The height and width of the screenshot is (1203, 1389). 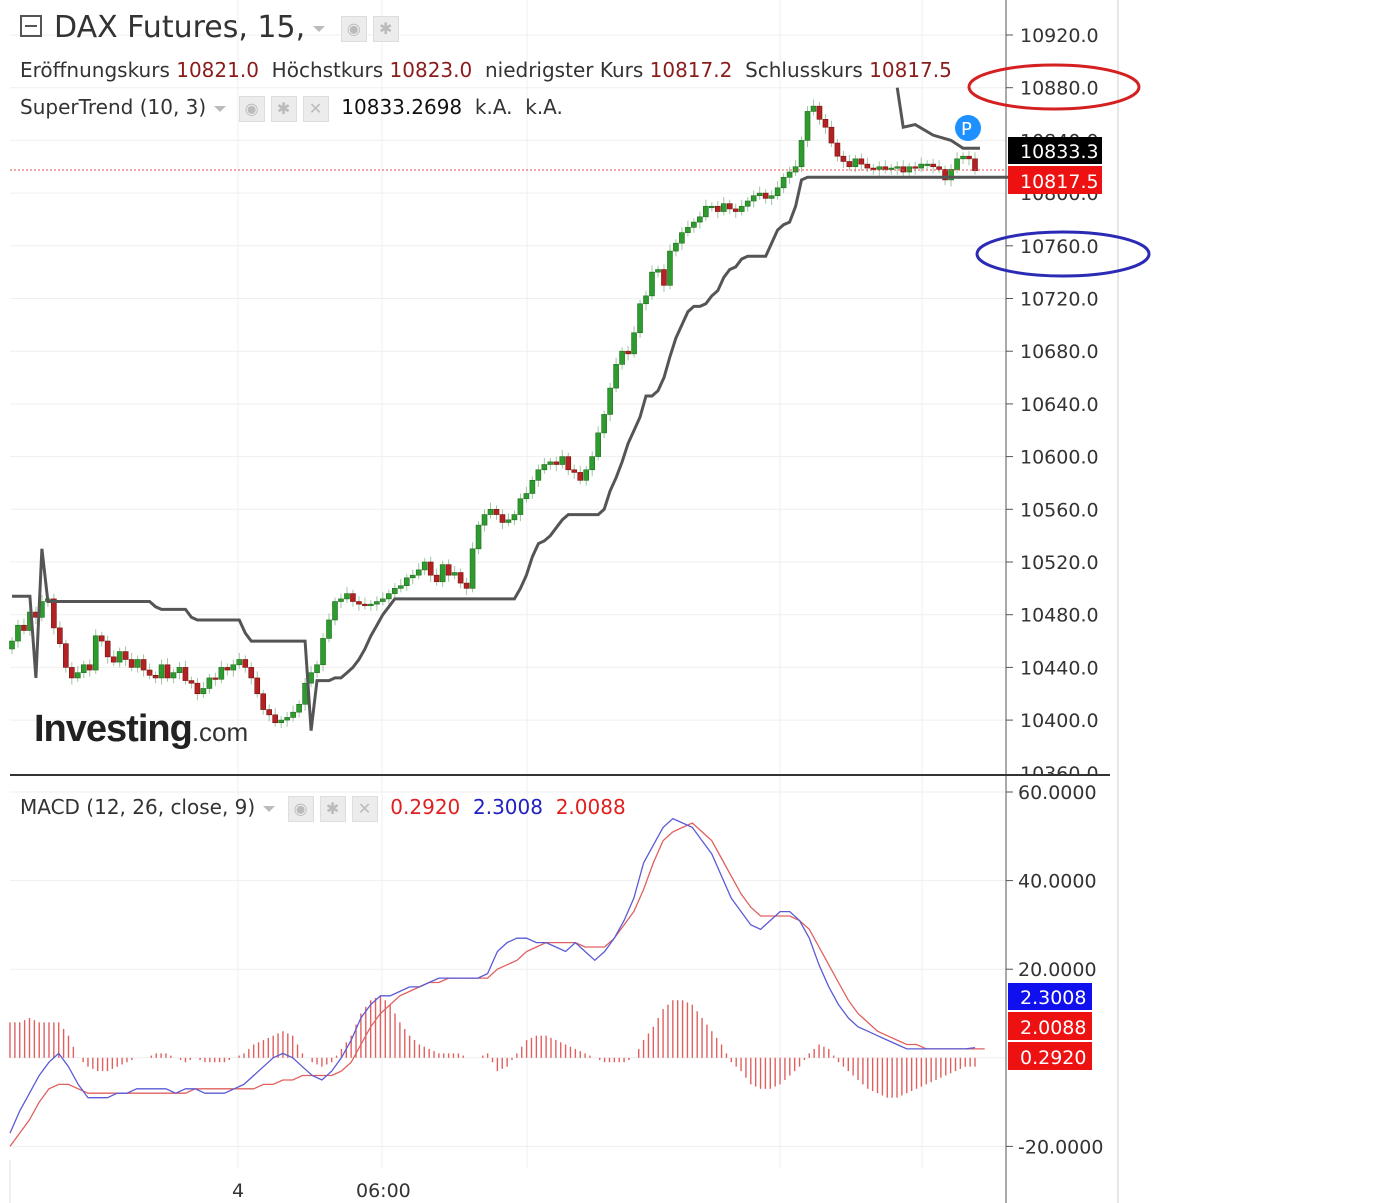 I want to click on high-label: Höchstkurs, so click(x=327, y=70).